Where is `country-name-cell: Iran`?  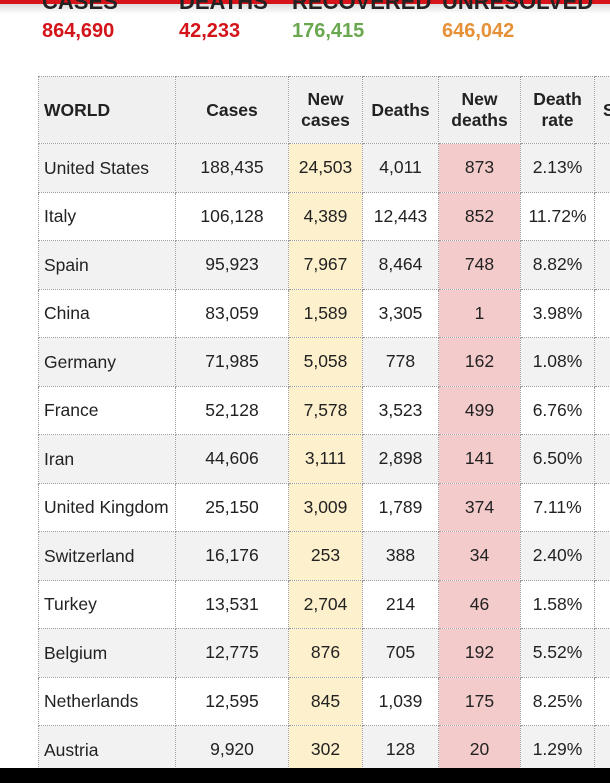 country-name-cell: Iran is located at coordinates (107, 459).